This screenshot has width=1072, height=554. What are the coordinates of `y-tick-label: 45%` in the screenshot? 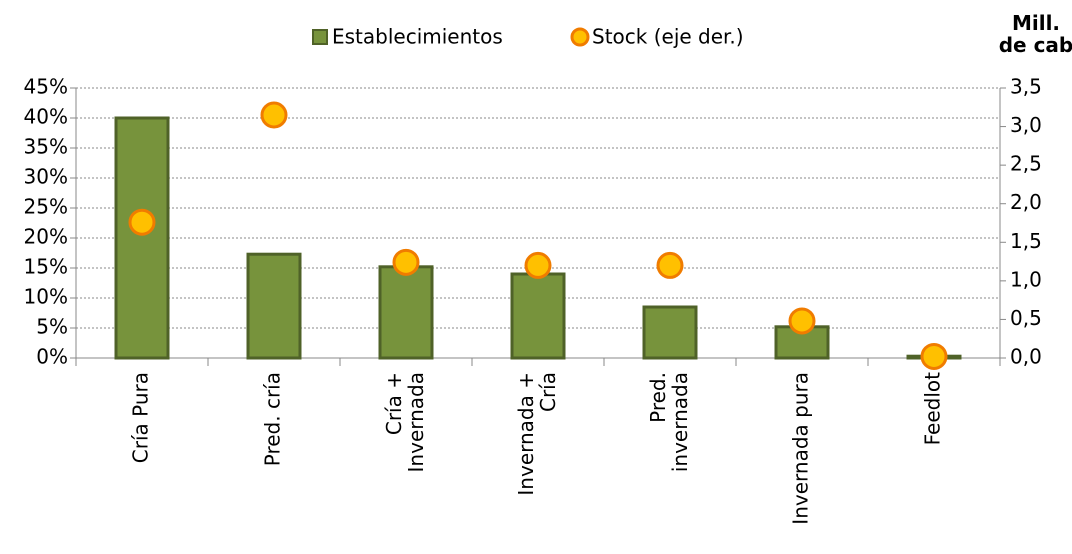 It's located at (46, 87).